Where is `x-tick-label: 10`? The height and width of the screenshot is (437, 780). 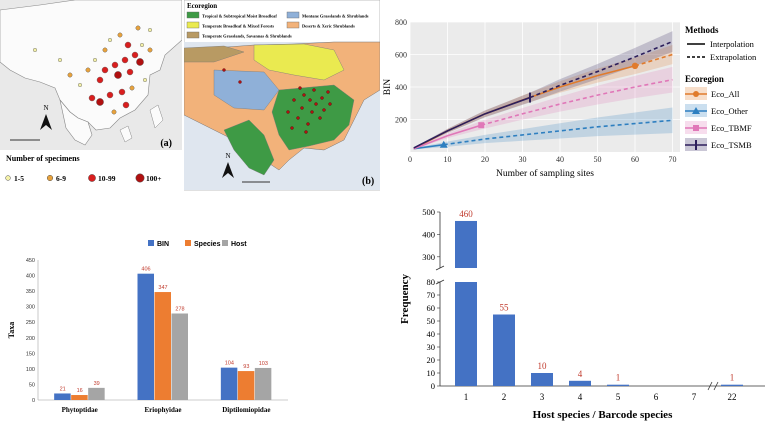 x-tick-label: 10 is located at coordinates (448, 159).